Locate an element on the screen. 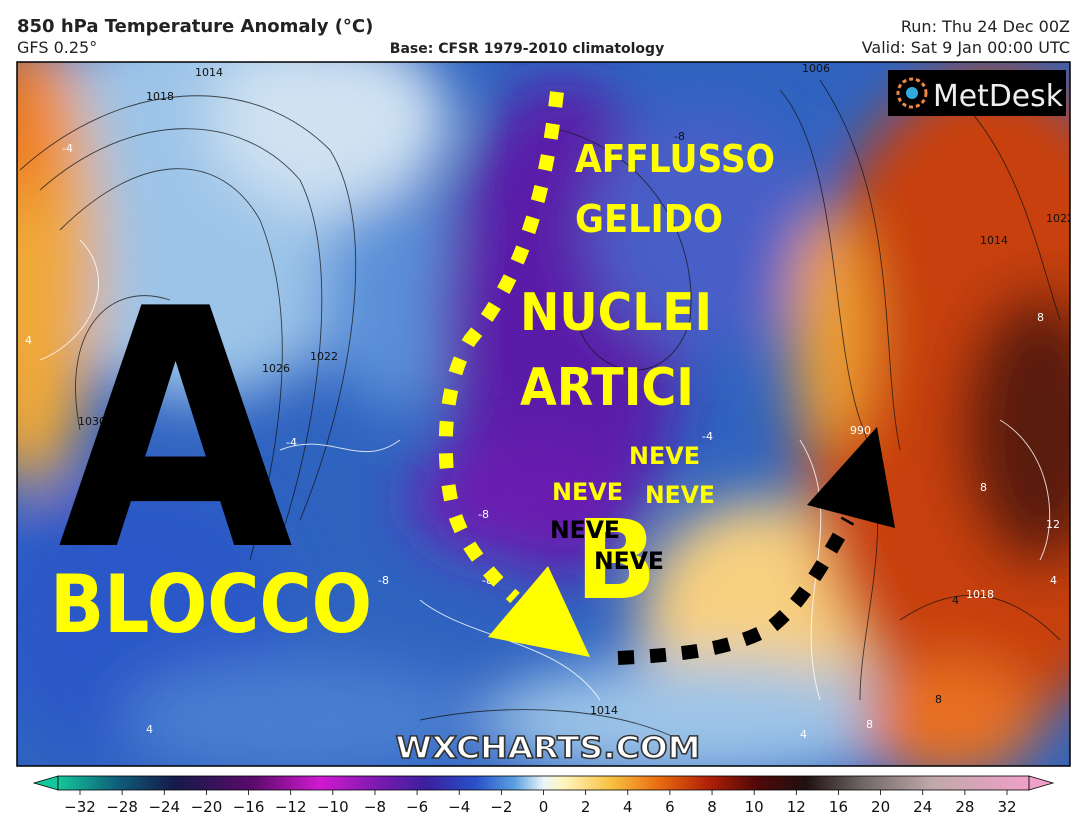  colorbar-label: −12 is located at coordinates (291, 807).